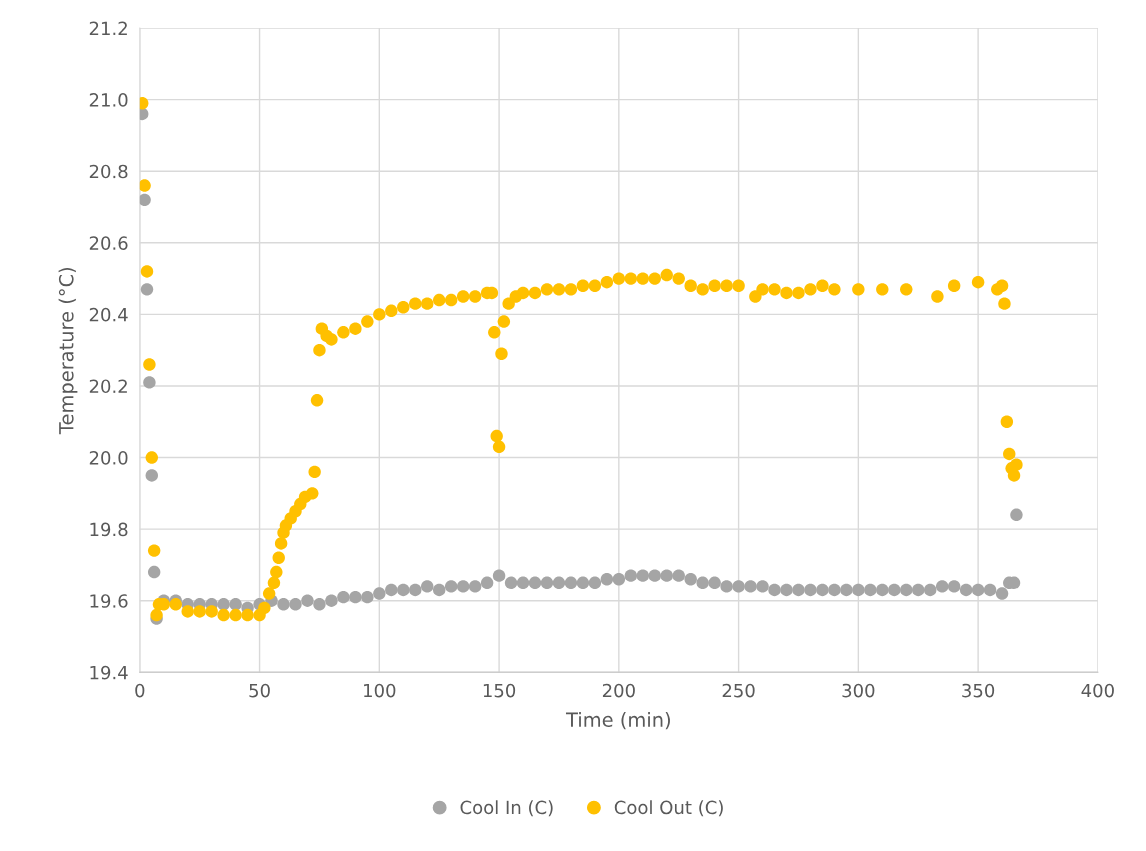  What do you see at coordinates (108, 100) in the screenshot?
I see `y-tick-label: 21.0` at bounding box center [108, 100].